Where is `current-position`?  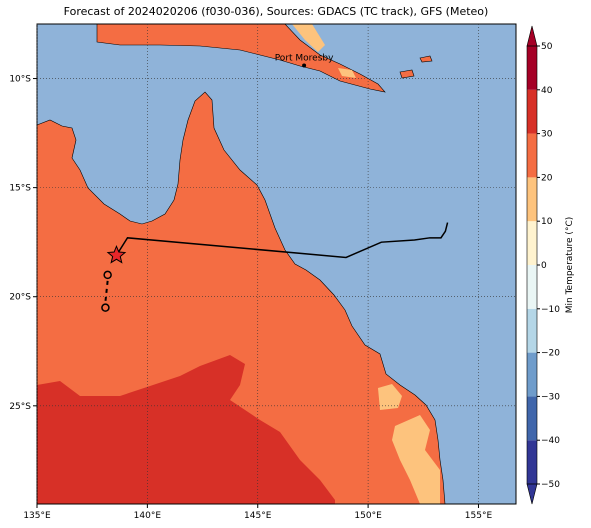 current-position is located at coordinates (116, 254).